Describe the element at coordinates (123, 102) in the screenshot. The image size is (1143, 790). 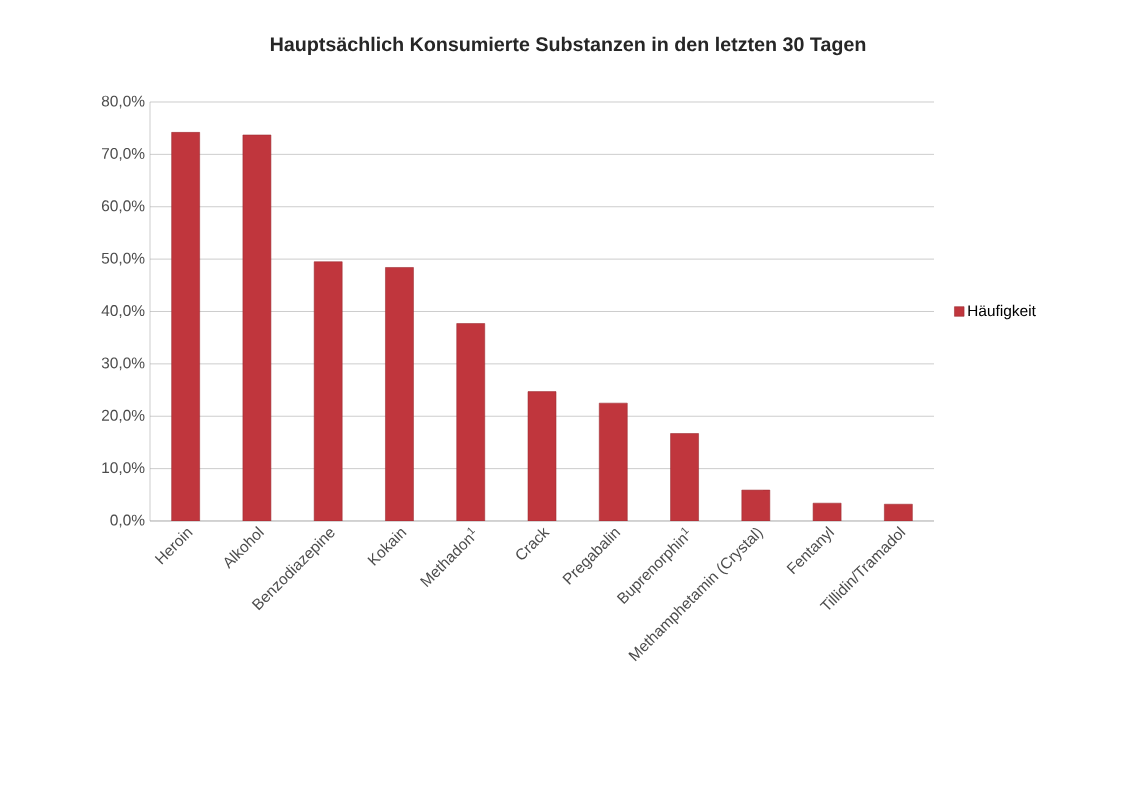
I see `y-tick-label: 80,0%` at that location.